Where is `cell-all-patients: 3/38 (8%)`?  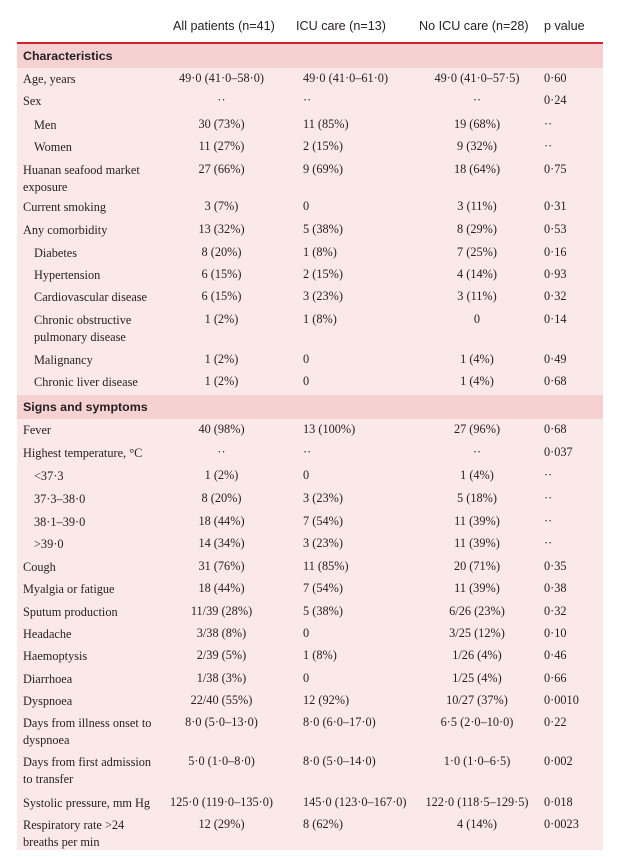 cell-all-patients: 3/38 (8%) is located at coordinates (221, 633).